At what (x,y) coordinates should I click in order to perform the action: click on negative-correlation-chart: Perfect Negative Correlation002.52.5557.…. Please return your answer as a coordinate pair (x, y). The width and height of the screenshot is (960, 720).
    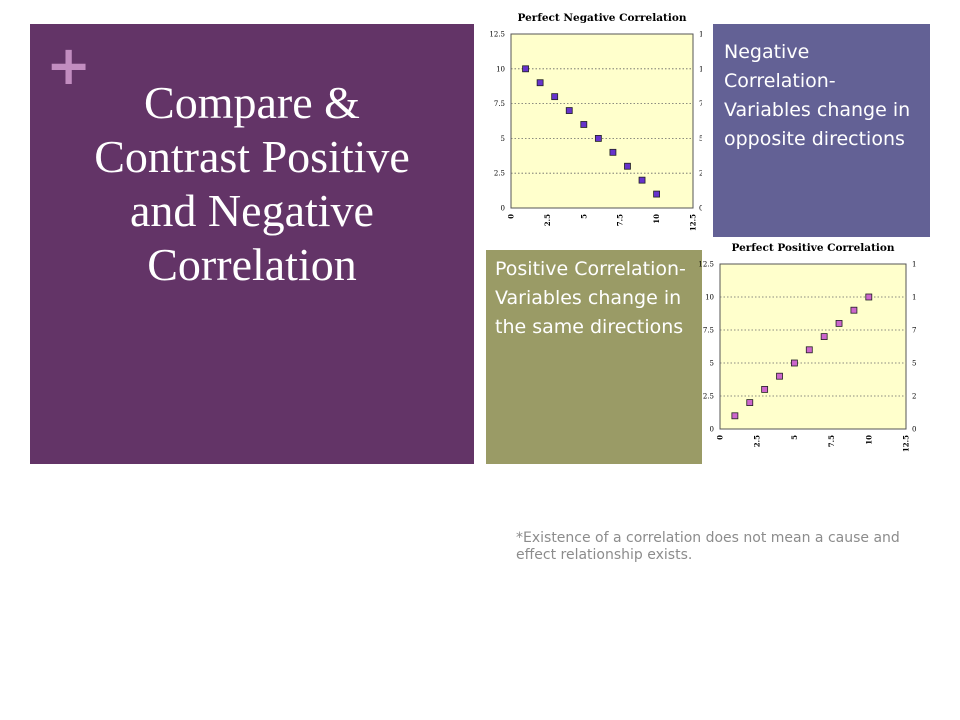
    Looking at the image, I should click on (595, 121).